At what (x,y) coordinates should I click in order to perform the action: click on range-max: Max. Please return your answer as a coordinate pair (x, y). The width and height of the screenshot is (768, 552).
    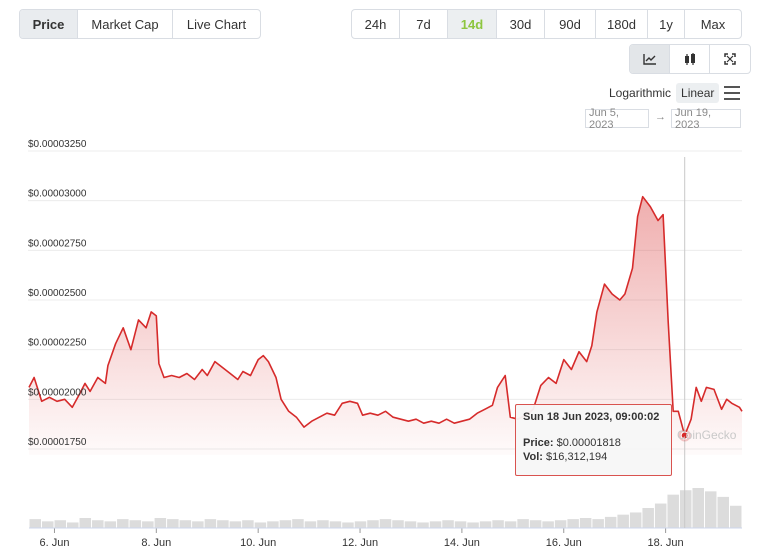
    Looking at the image, I should click on (713, 24).